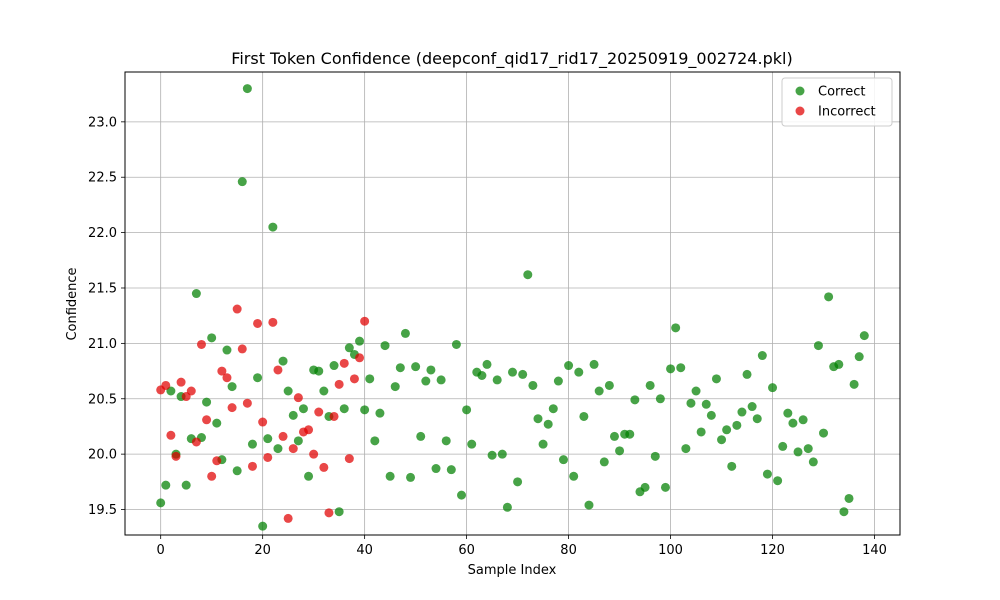 This screenshot has height=600, width=1000. Describe the element at coordinates (841, 92) in the screenshot. I see `legend-label-correct: Correct` at that location.